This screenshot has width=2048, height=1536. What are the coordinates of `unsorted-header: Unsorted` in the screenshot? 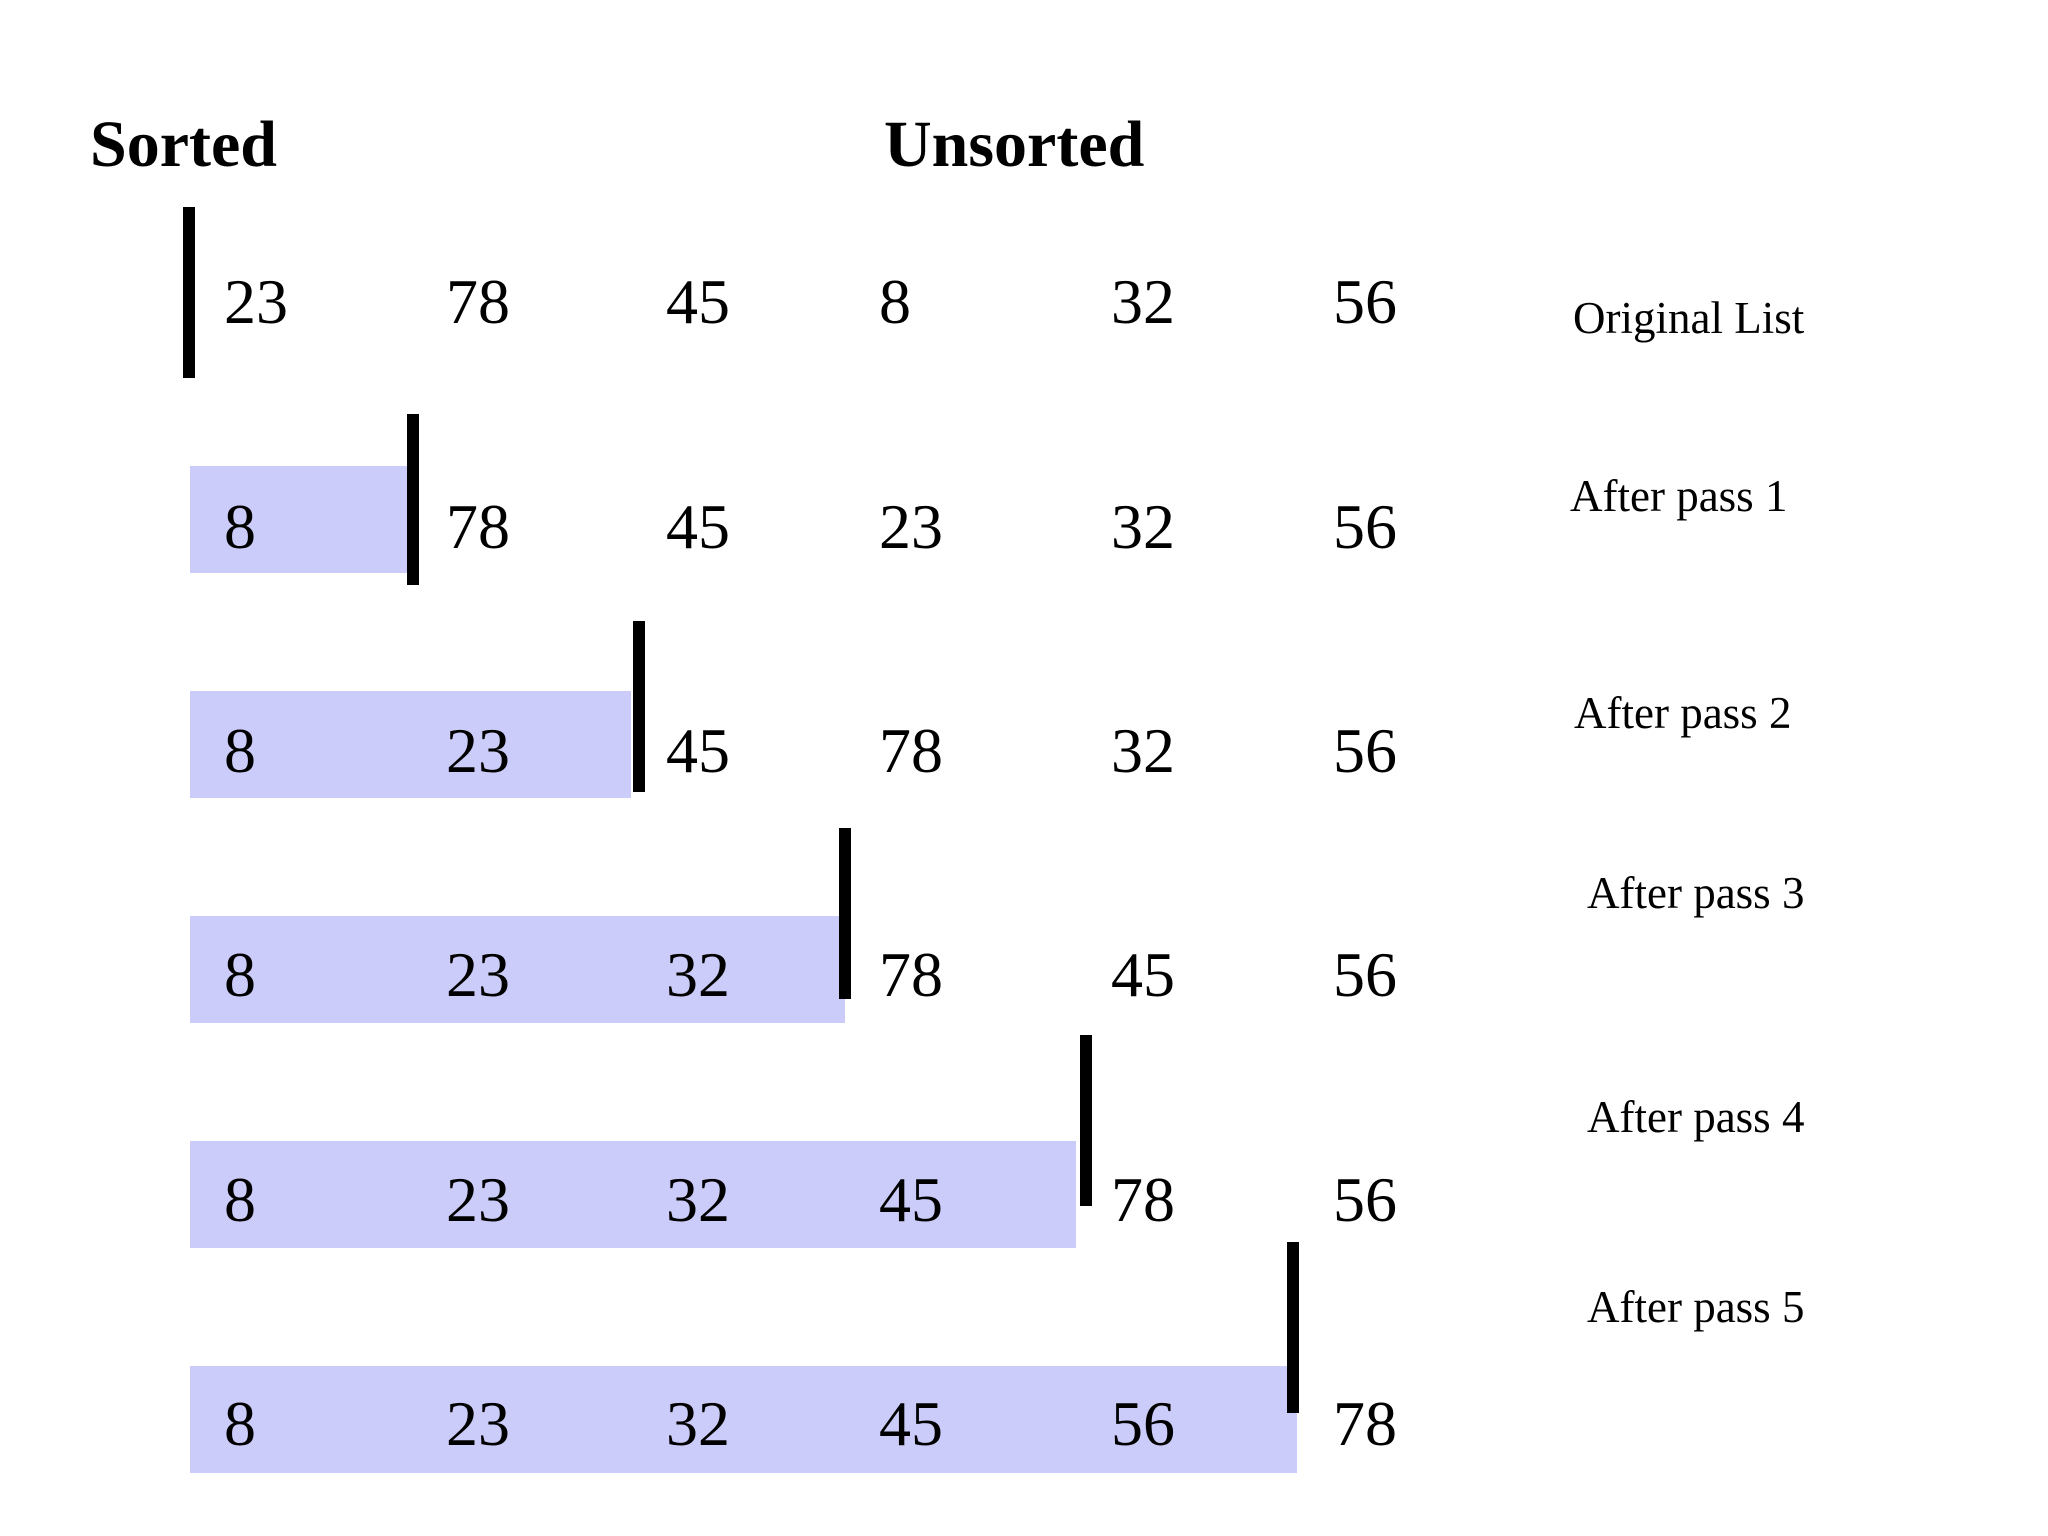 It's located at (1014, 144).